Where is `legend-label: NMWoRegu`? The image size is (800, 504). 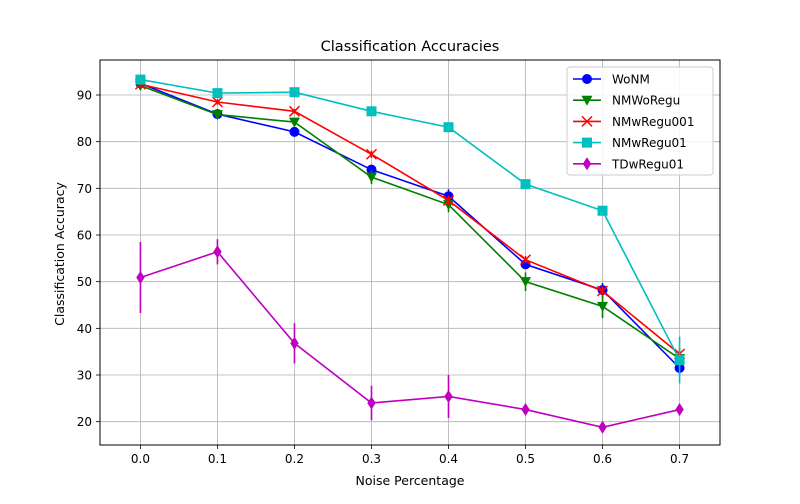 legend-label: NMWoRegu is located at coordinates (646, 101).